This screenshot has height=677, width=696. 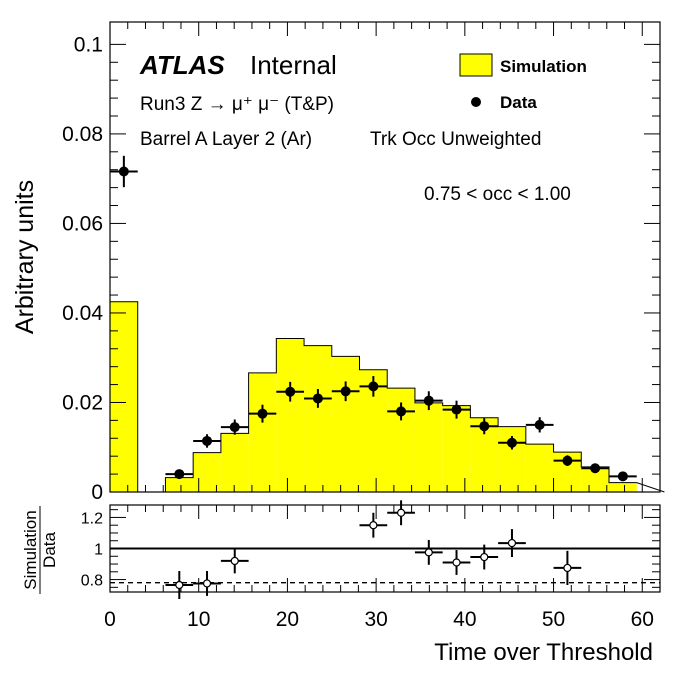 I want to click on legend: Simulation Data, so click(x=523, y=82).